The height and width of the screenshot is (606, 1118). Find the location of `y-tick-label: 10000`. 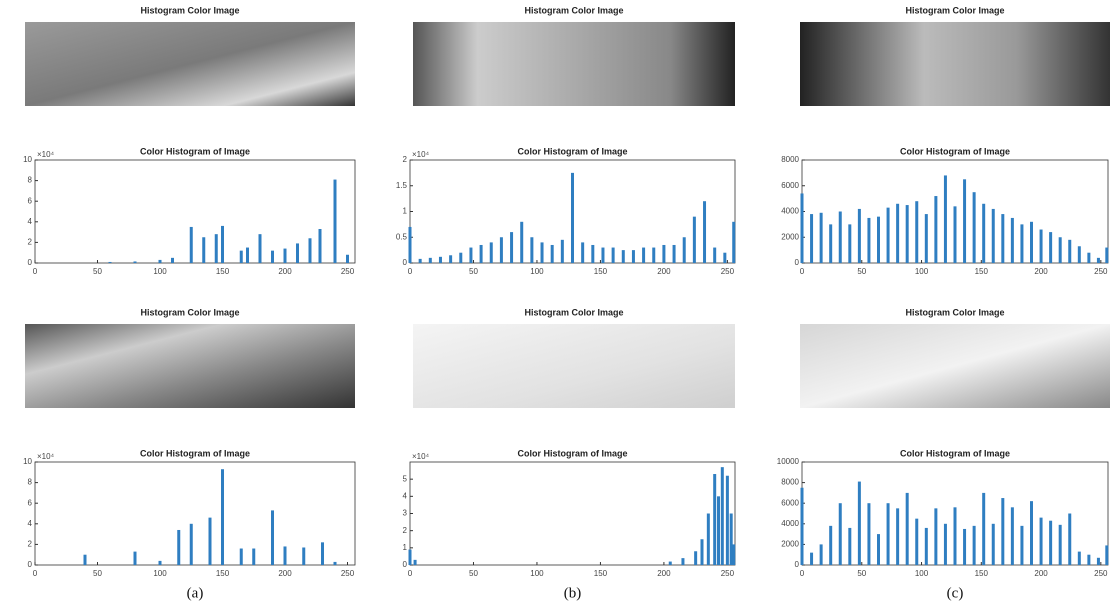

y-tick-label: 10000 is located at coordinates (788, 461).